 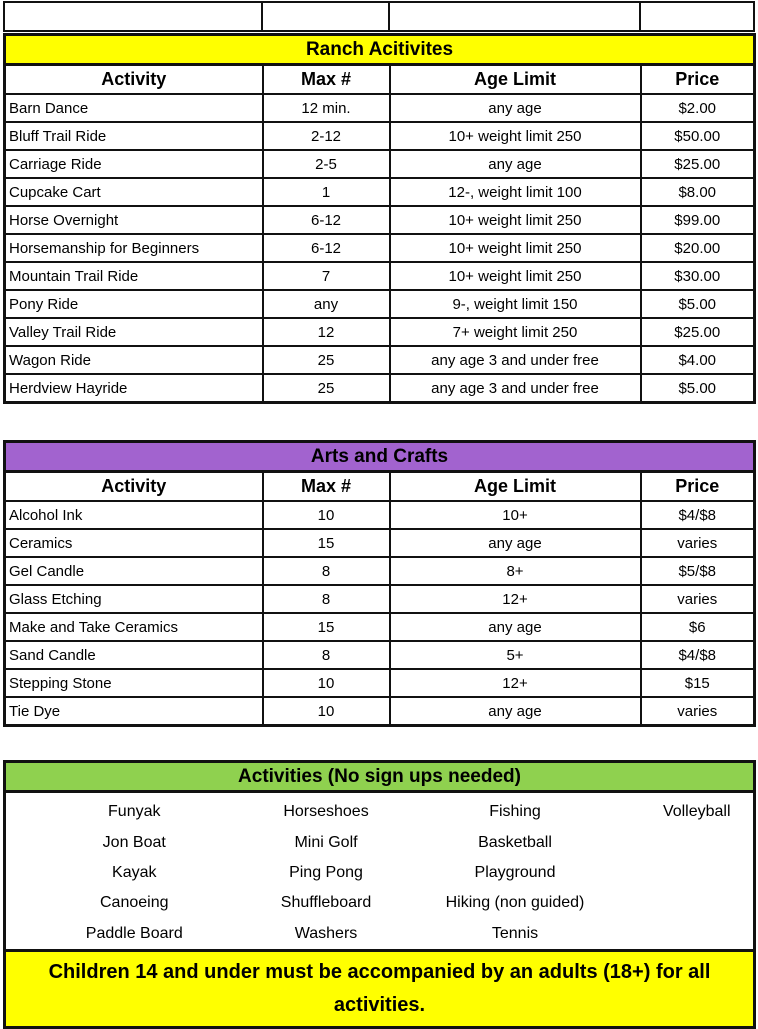 I want to click on max-cell: 10, so click(x=326, y=711).